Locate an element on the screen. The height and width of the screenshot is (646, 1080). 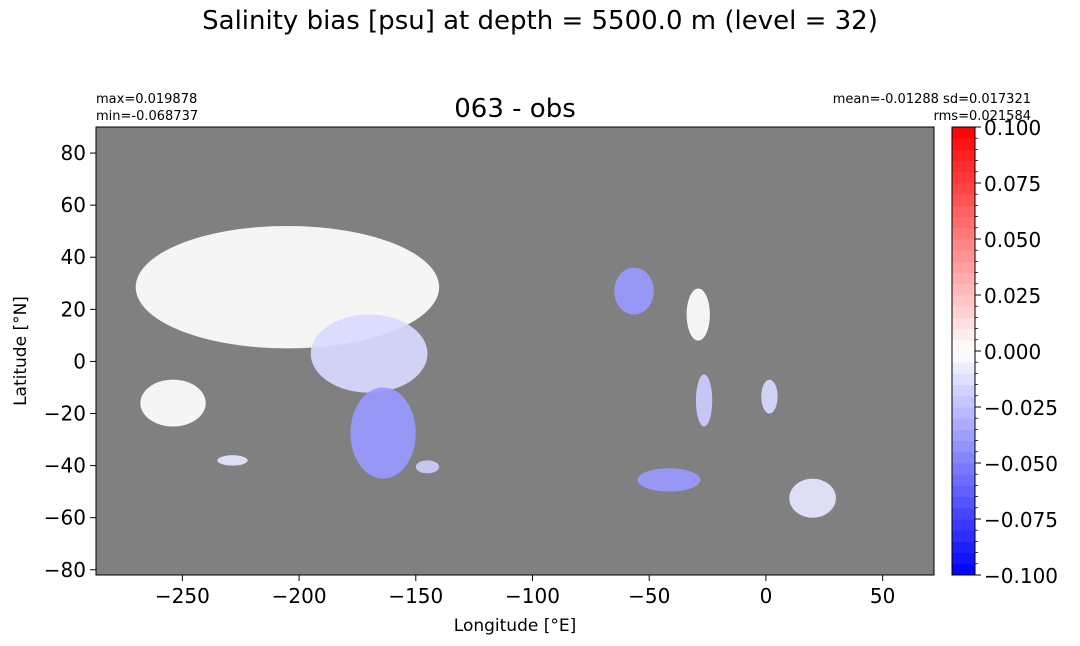
y-tick-label: 60 is located at coordinates (73, 205).